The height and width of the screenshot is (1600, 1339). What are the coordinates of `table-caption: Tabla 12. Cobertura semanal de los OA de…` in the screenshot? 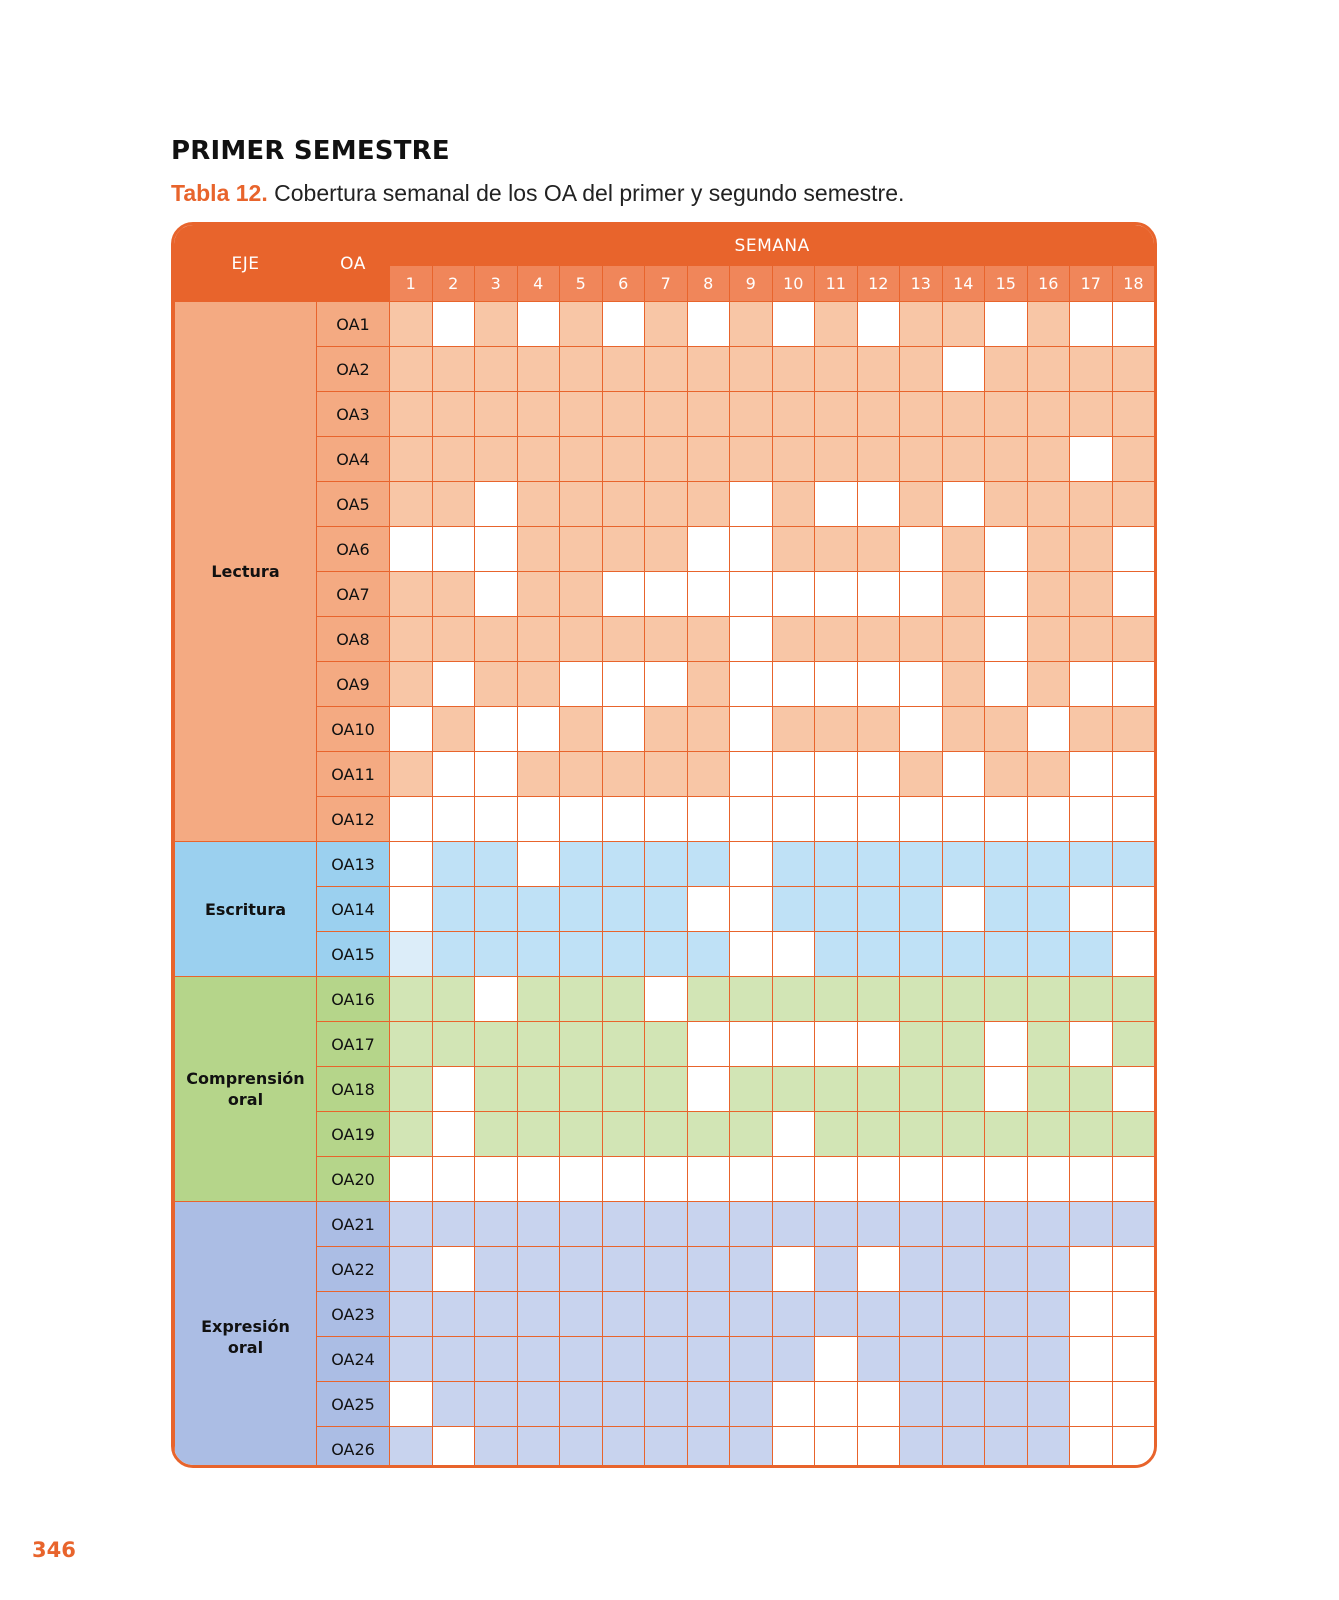 It's located at (537, 193).